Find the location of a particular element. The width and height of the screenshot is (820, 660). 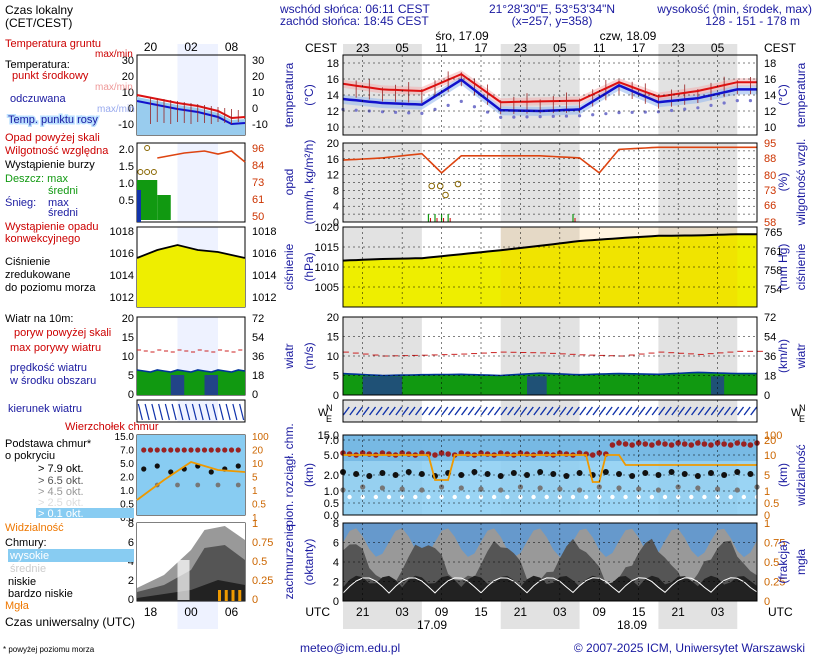

cl-mid-label: średnie is located at coordinates (28, 569).